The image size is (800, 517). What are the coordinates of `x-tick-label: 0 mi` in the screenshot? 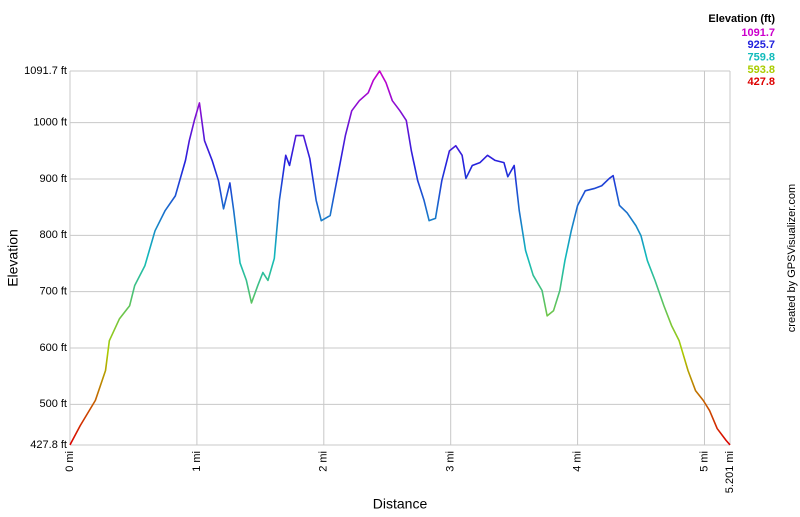 It's located at (70, 461).